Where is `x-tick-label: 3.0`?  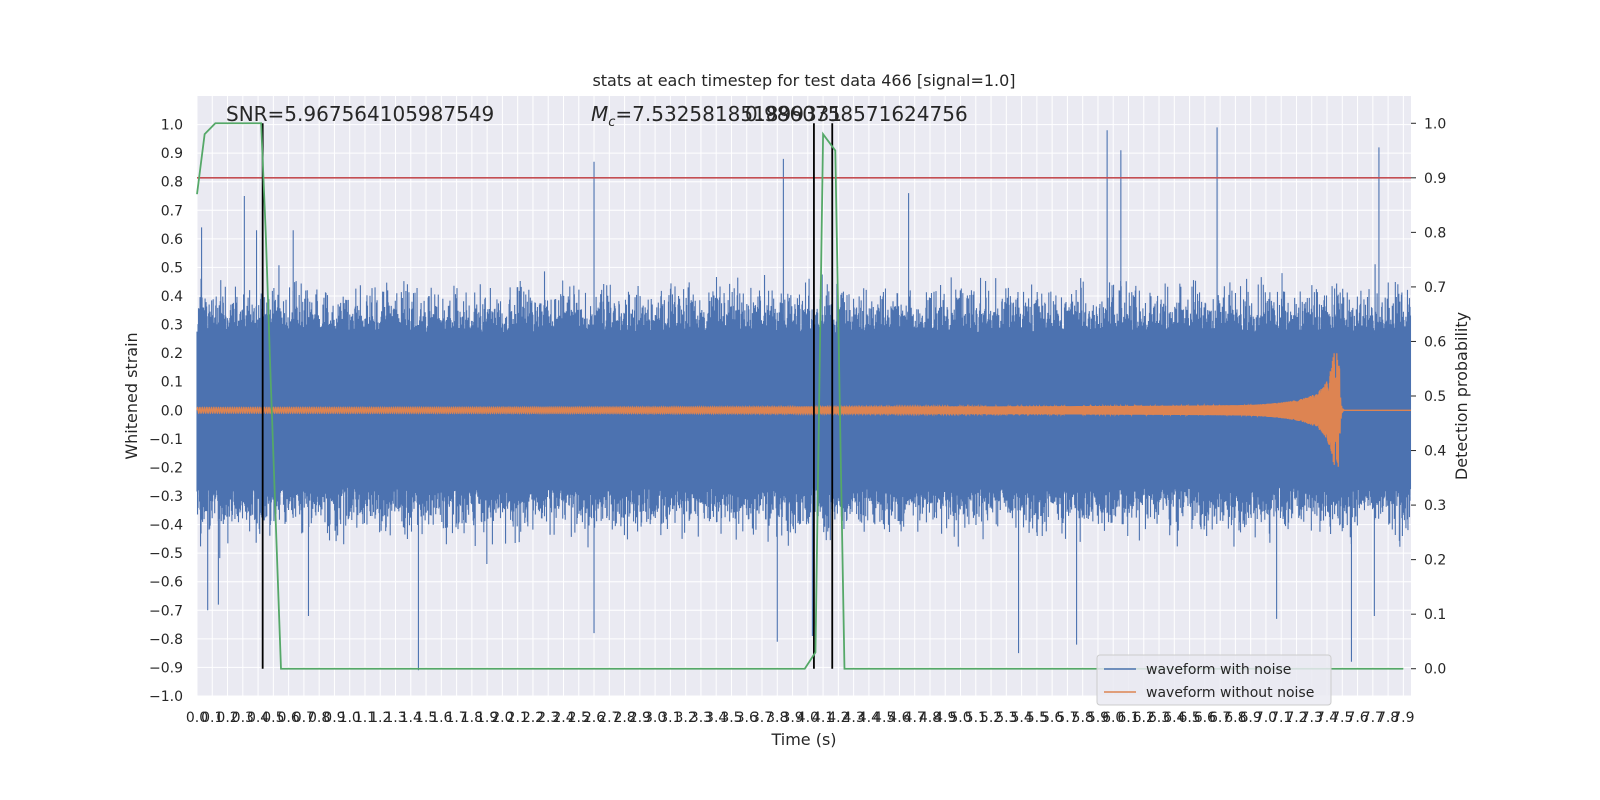 x-tick-label: 3.0 is located at coordinates (655, 718).